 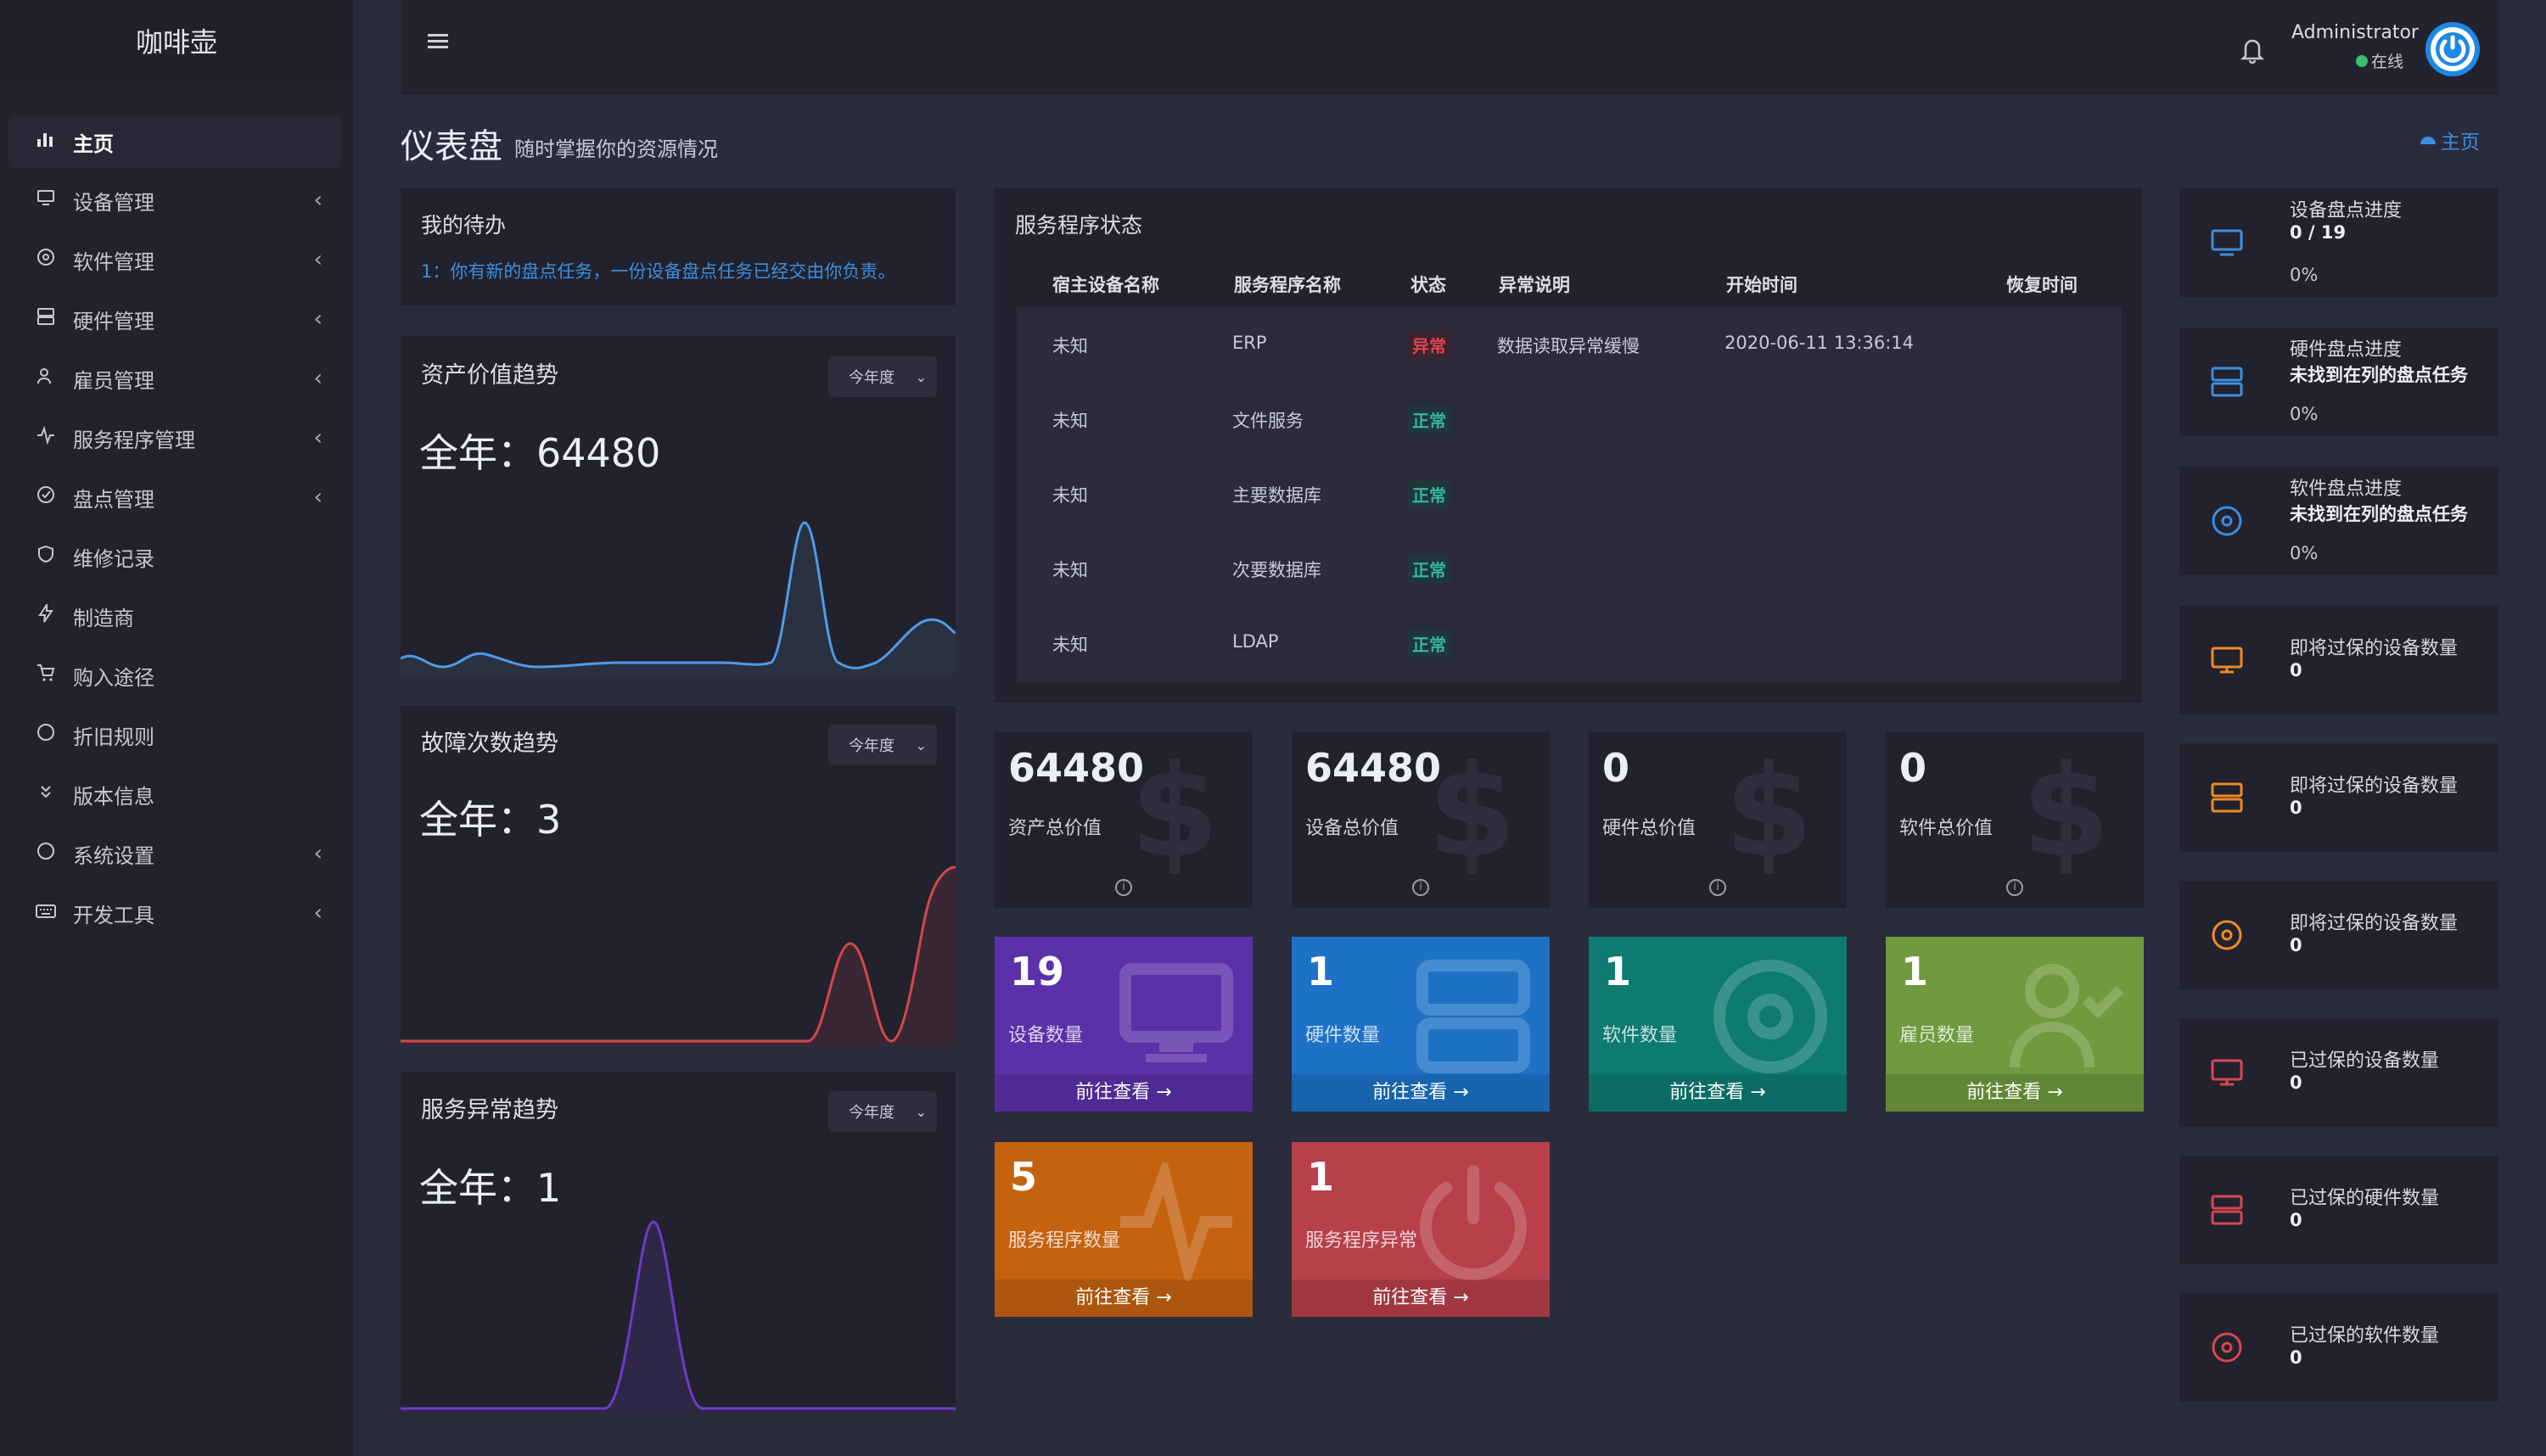 I want to click on breadcrumb: 主页, so click(x=2449, y=140).